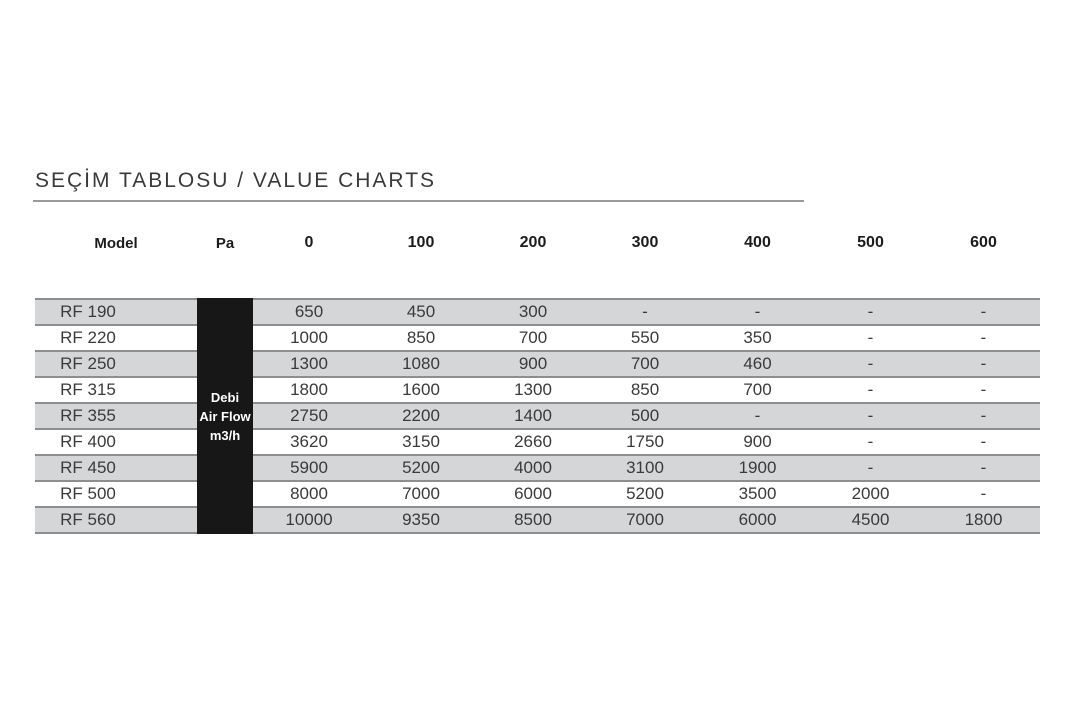 The width and height of the screenshot is (1072, 724). What do you see at coordinates (645, 415) in the screenshot?
I see `value-cell: 500` at bounding box center [645, 415].